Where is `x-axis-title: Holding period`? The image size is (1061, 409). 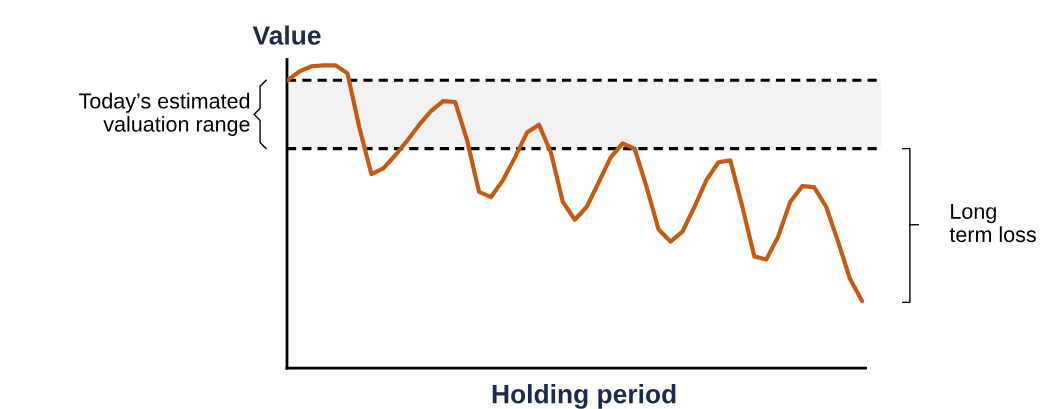 x-axis-title: Holding period is located at coordinates (584, 396).